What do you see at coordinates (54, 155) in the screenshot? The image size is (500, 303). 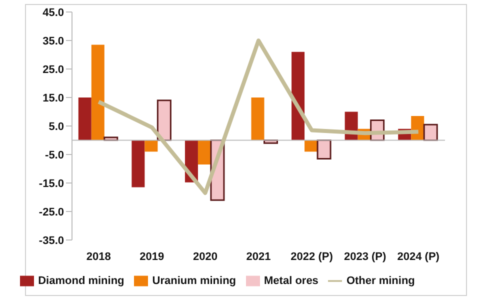 I see `y-tick-label: -5.0` at bounding box center [54, 155].